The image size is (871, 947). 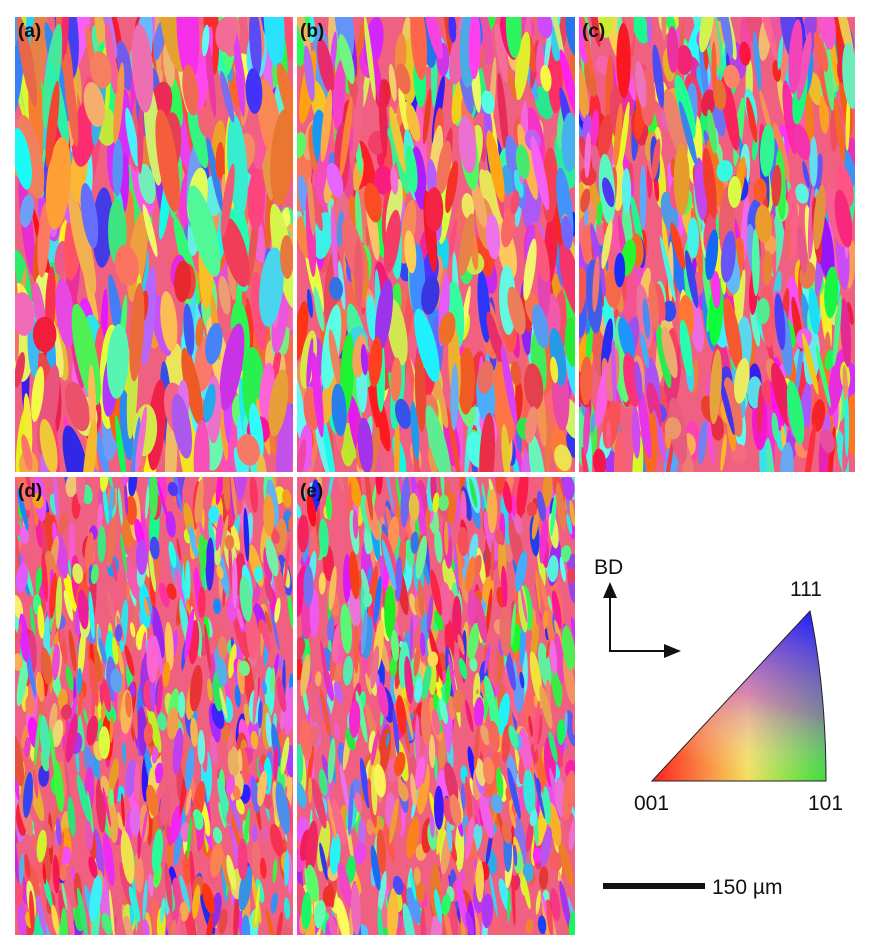 I want to click on panel-label: (a), so click(x=29, y=31).